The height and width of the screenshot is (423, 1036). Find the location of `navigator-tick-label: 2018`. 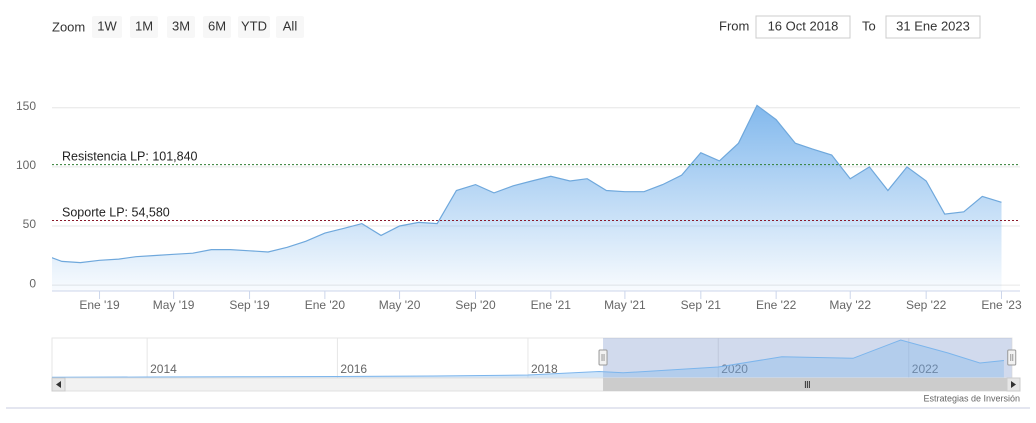

navigator-tick-label: 2018 is located at coordinates (544, 369).